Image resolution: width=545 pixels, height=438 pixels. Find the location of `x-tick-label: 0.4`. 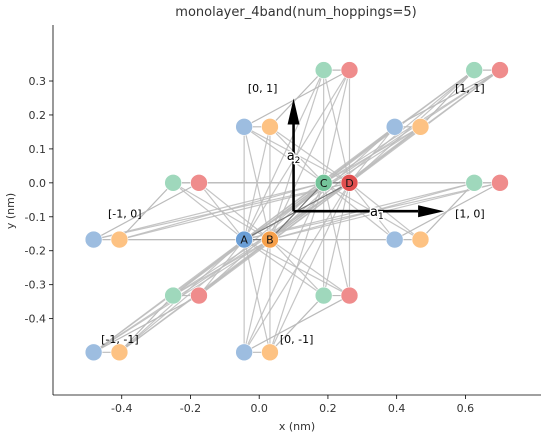

x-tick-label: 0.4 is located at coordinates (397, 408).